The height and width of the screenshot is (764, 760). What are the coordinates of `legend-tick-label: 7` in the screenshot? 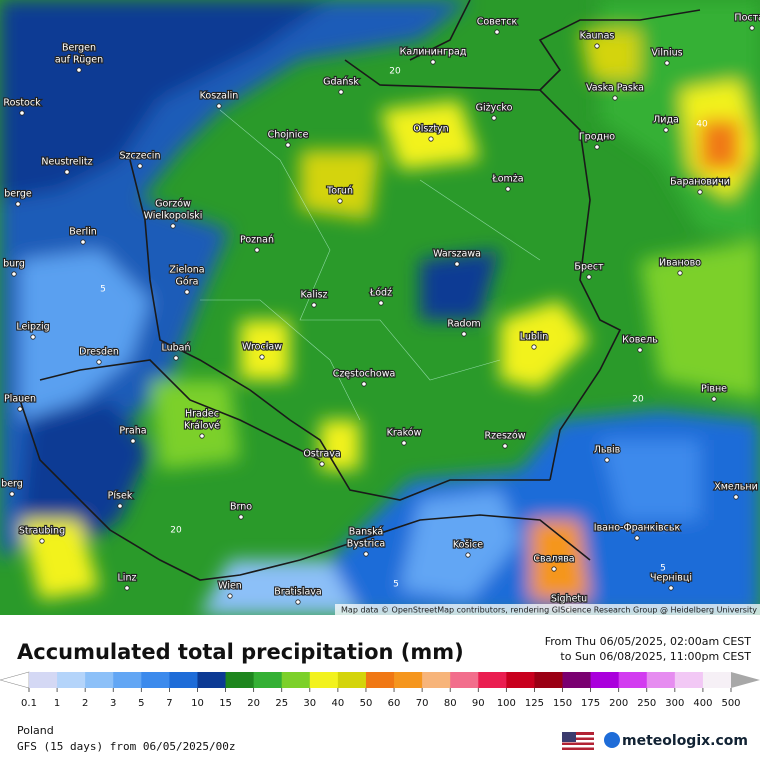 It's located at (169, 703).